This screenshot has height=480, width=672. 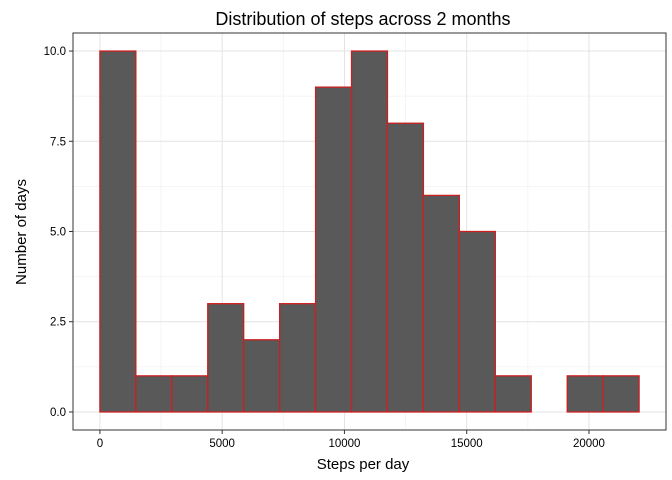 What do you see at coordinates (58, 323) in the screenshot?
I see `y-tick-label: 2.5` at bounding box center [58, 323].